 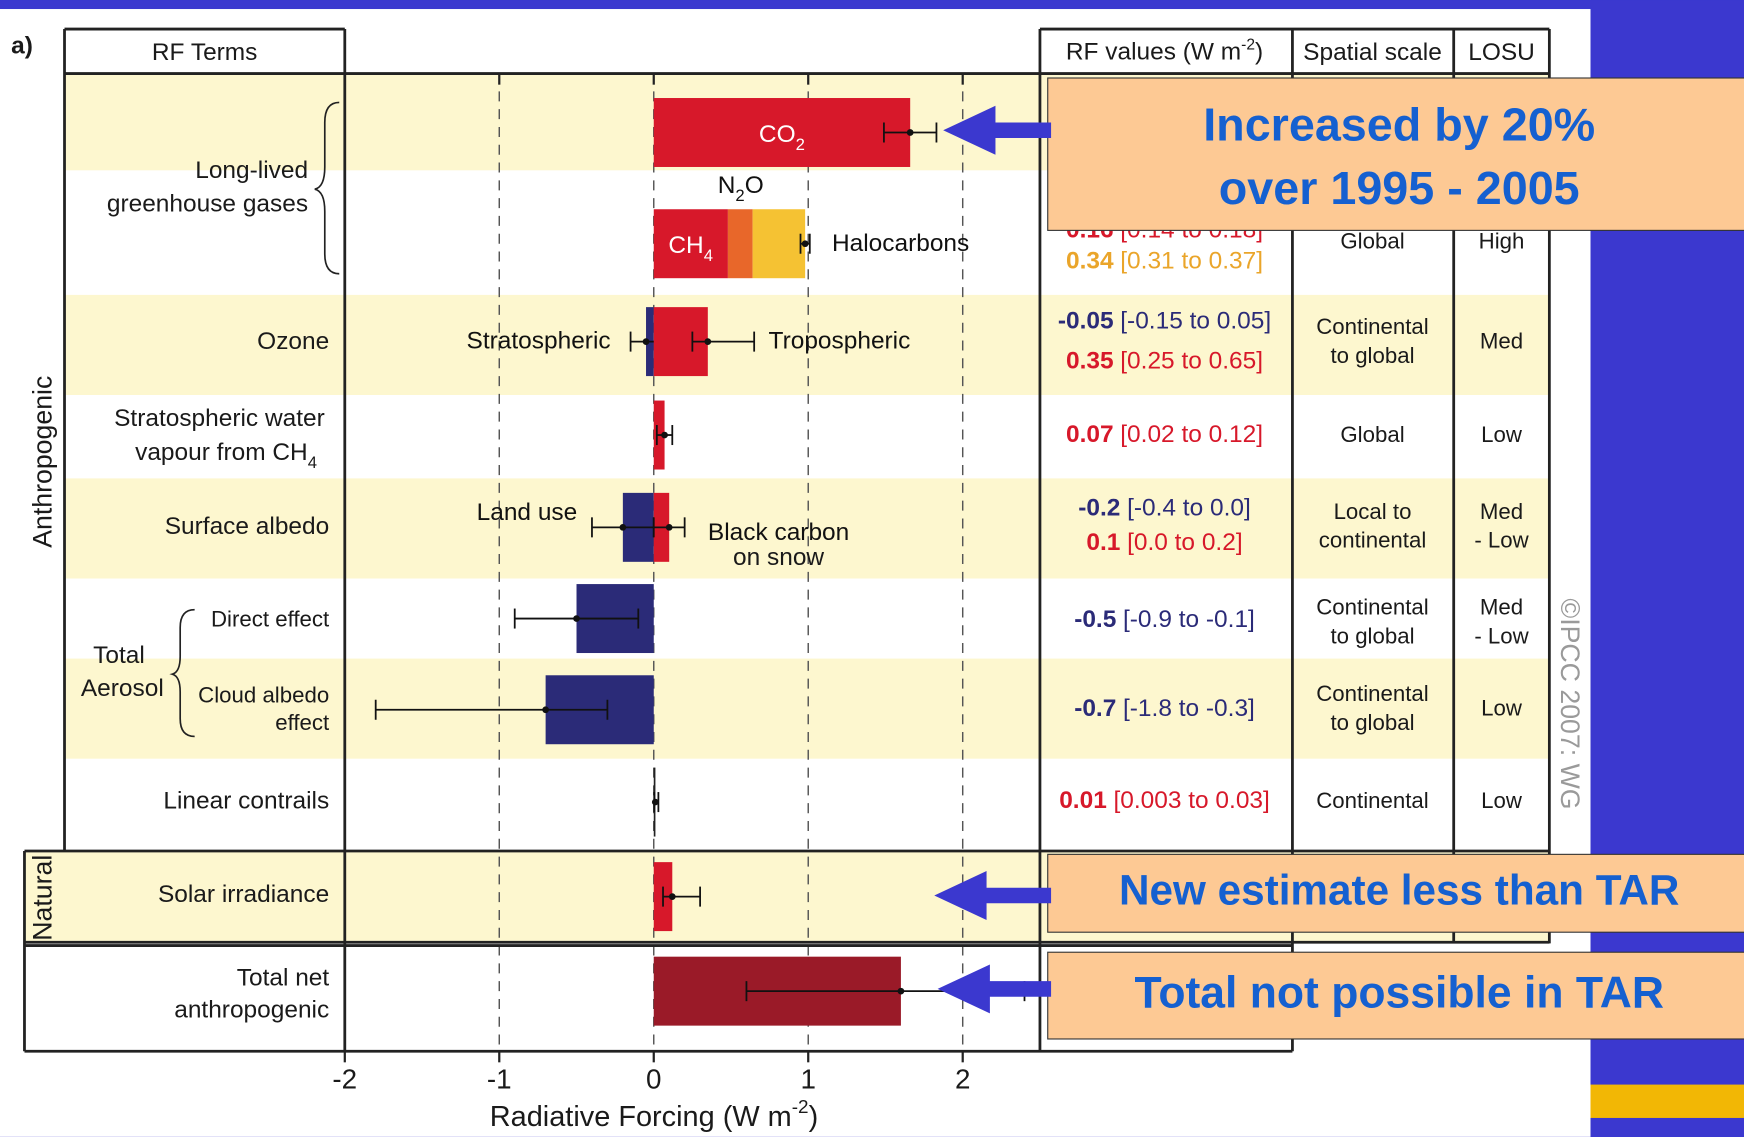 What do you see at coordinates (962, 1079) in the screenshot?
I see `x-tick-label: 2` at bounding box center [962, 1079].